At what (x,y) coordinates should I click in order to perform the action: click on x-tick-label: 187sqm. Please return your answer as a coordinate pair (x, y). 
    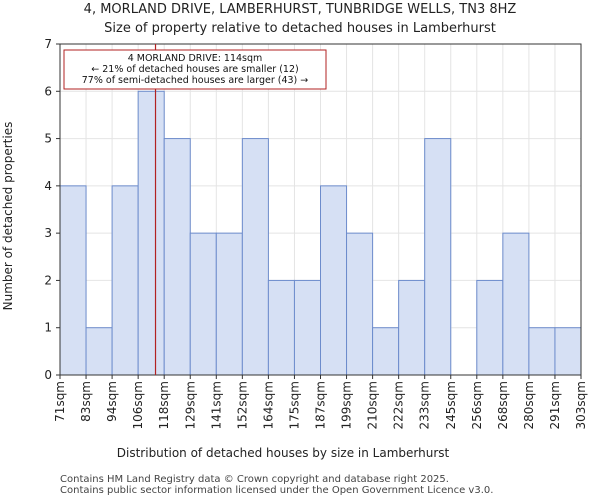
    Looking at the image, I should click on (321, 405).